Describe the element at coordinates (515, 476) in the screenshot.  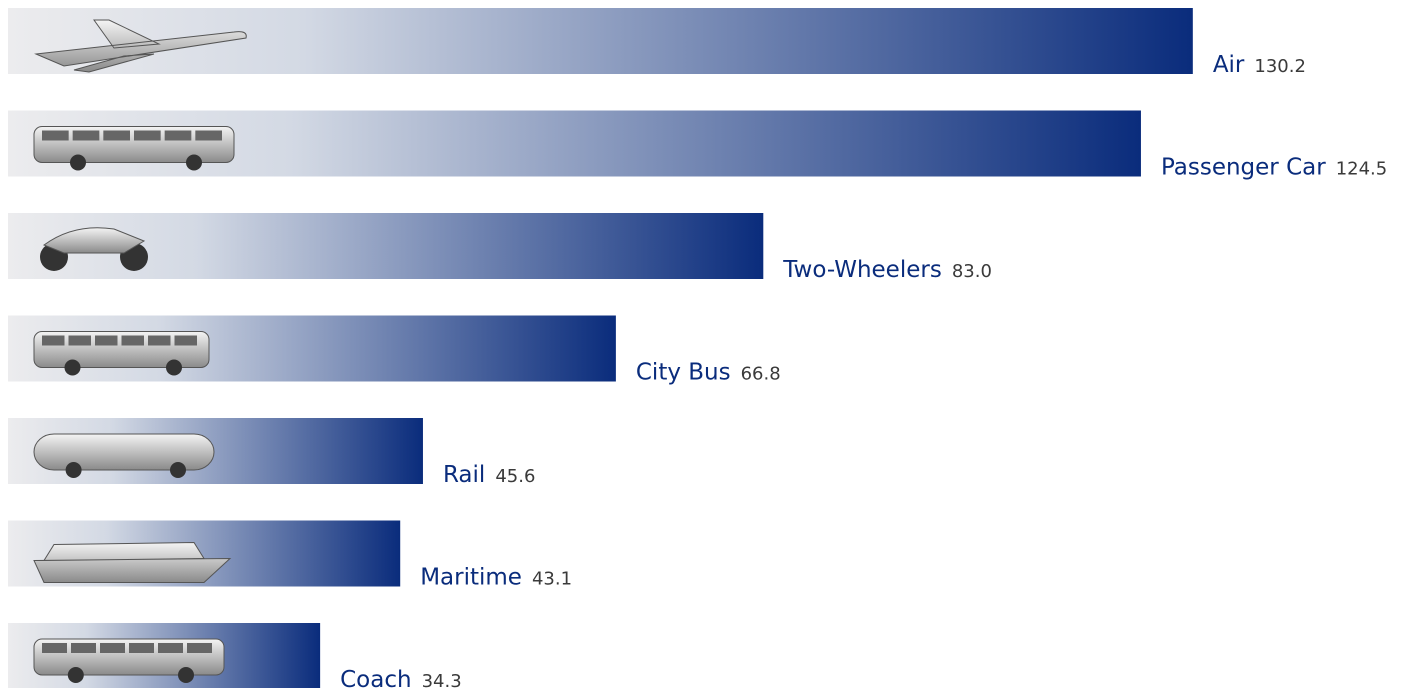
I see `value-label: 45.6` at that location.